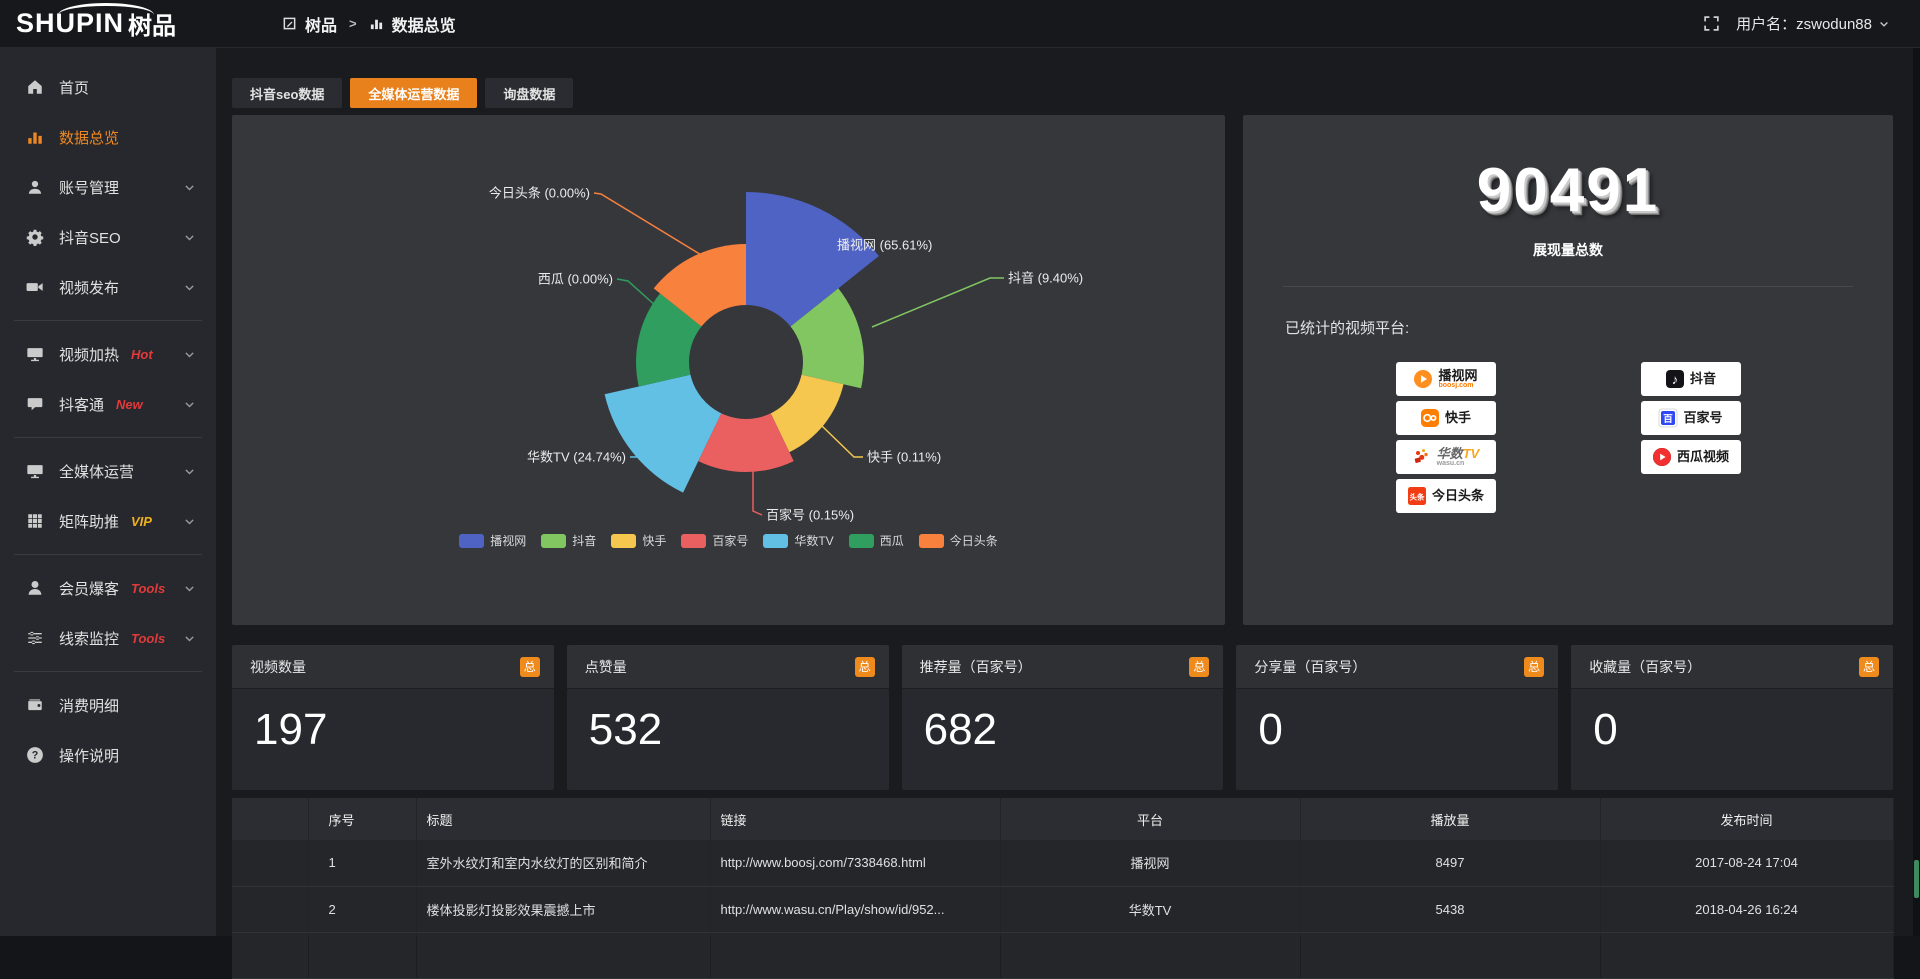 The width and height of the screenshot is (1920, 979). I want to click on user-menu: 用户名：zswodun88, so click(1813, 23).